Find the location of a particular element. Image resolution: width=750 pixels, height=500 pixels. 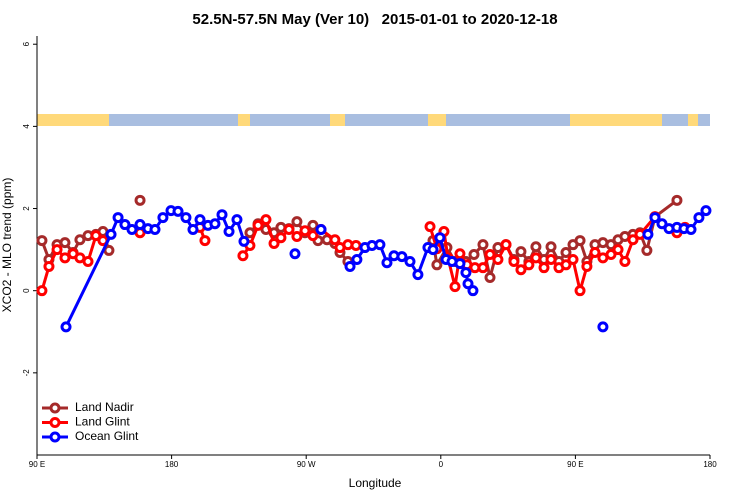

y-tick-label: -2 is located at coordinates (26, 373).